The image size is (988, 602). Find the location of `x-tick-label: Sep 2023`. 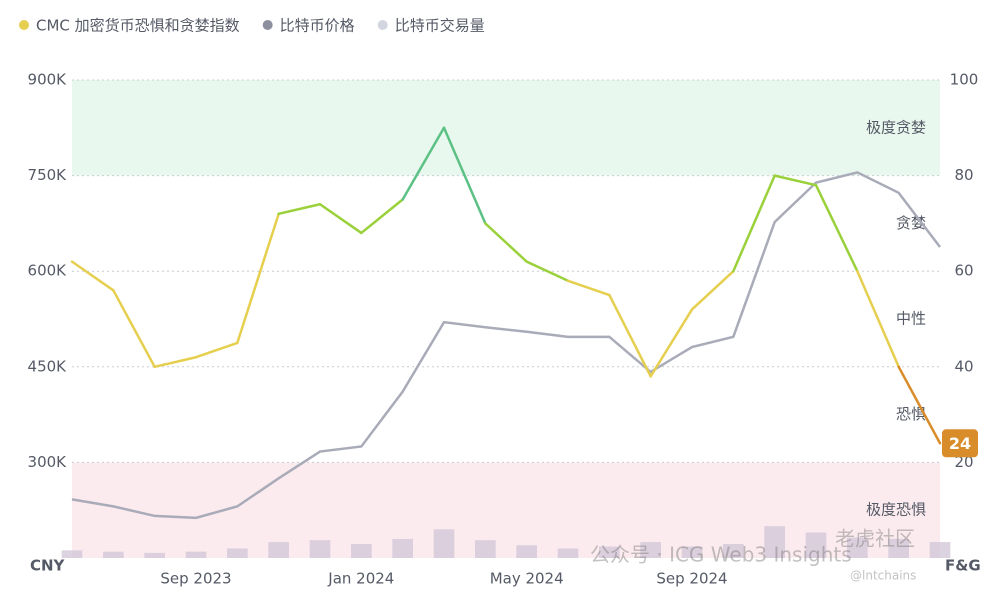

x-tick-label: Sep 2023 is located at coordinates (195, 579).